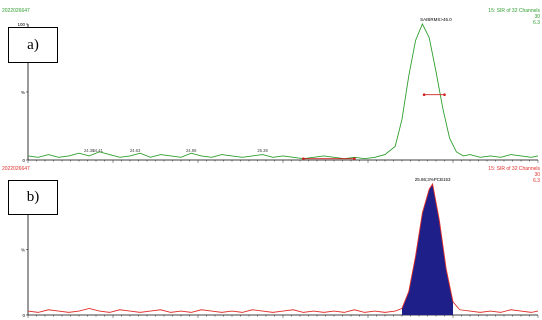 The width and height of the screenshot is (542, 320). I want to click on panel-b-header-right-3: 6.3, so click(536, 181).